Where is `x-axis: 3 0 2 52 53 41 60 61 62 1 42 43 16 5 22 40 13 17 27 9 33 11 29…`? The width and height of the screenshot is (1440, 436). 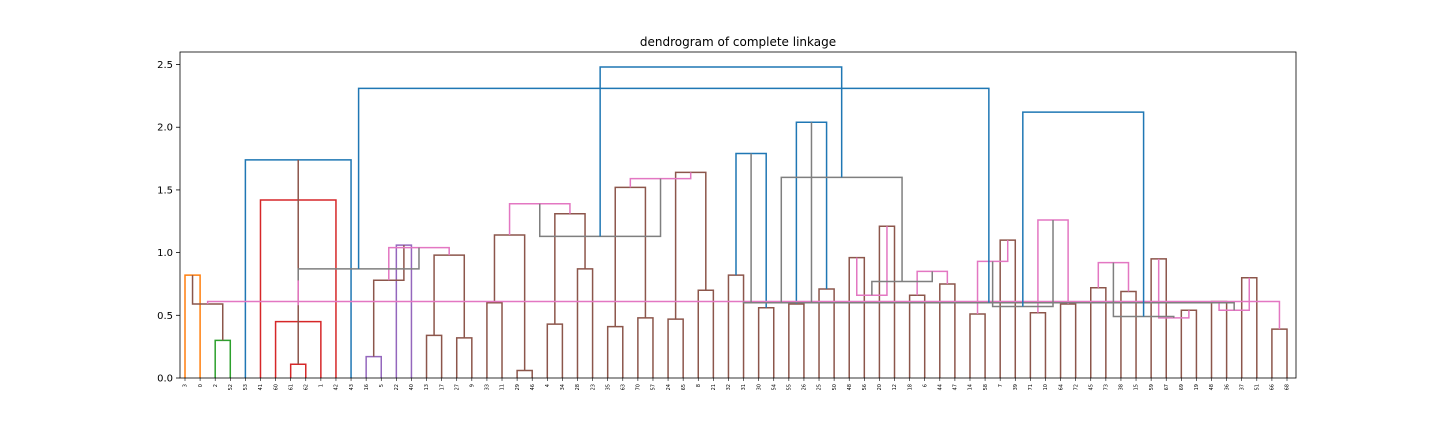
x-axis: 3 0 2 52 53 41 60 61 62 1 42 43 16 5 22 40 13 17 27 9 33 11 29… is located at coordinates (737, 384).